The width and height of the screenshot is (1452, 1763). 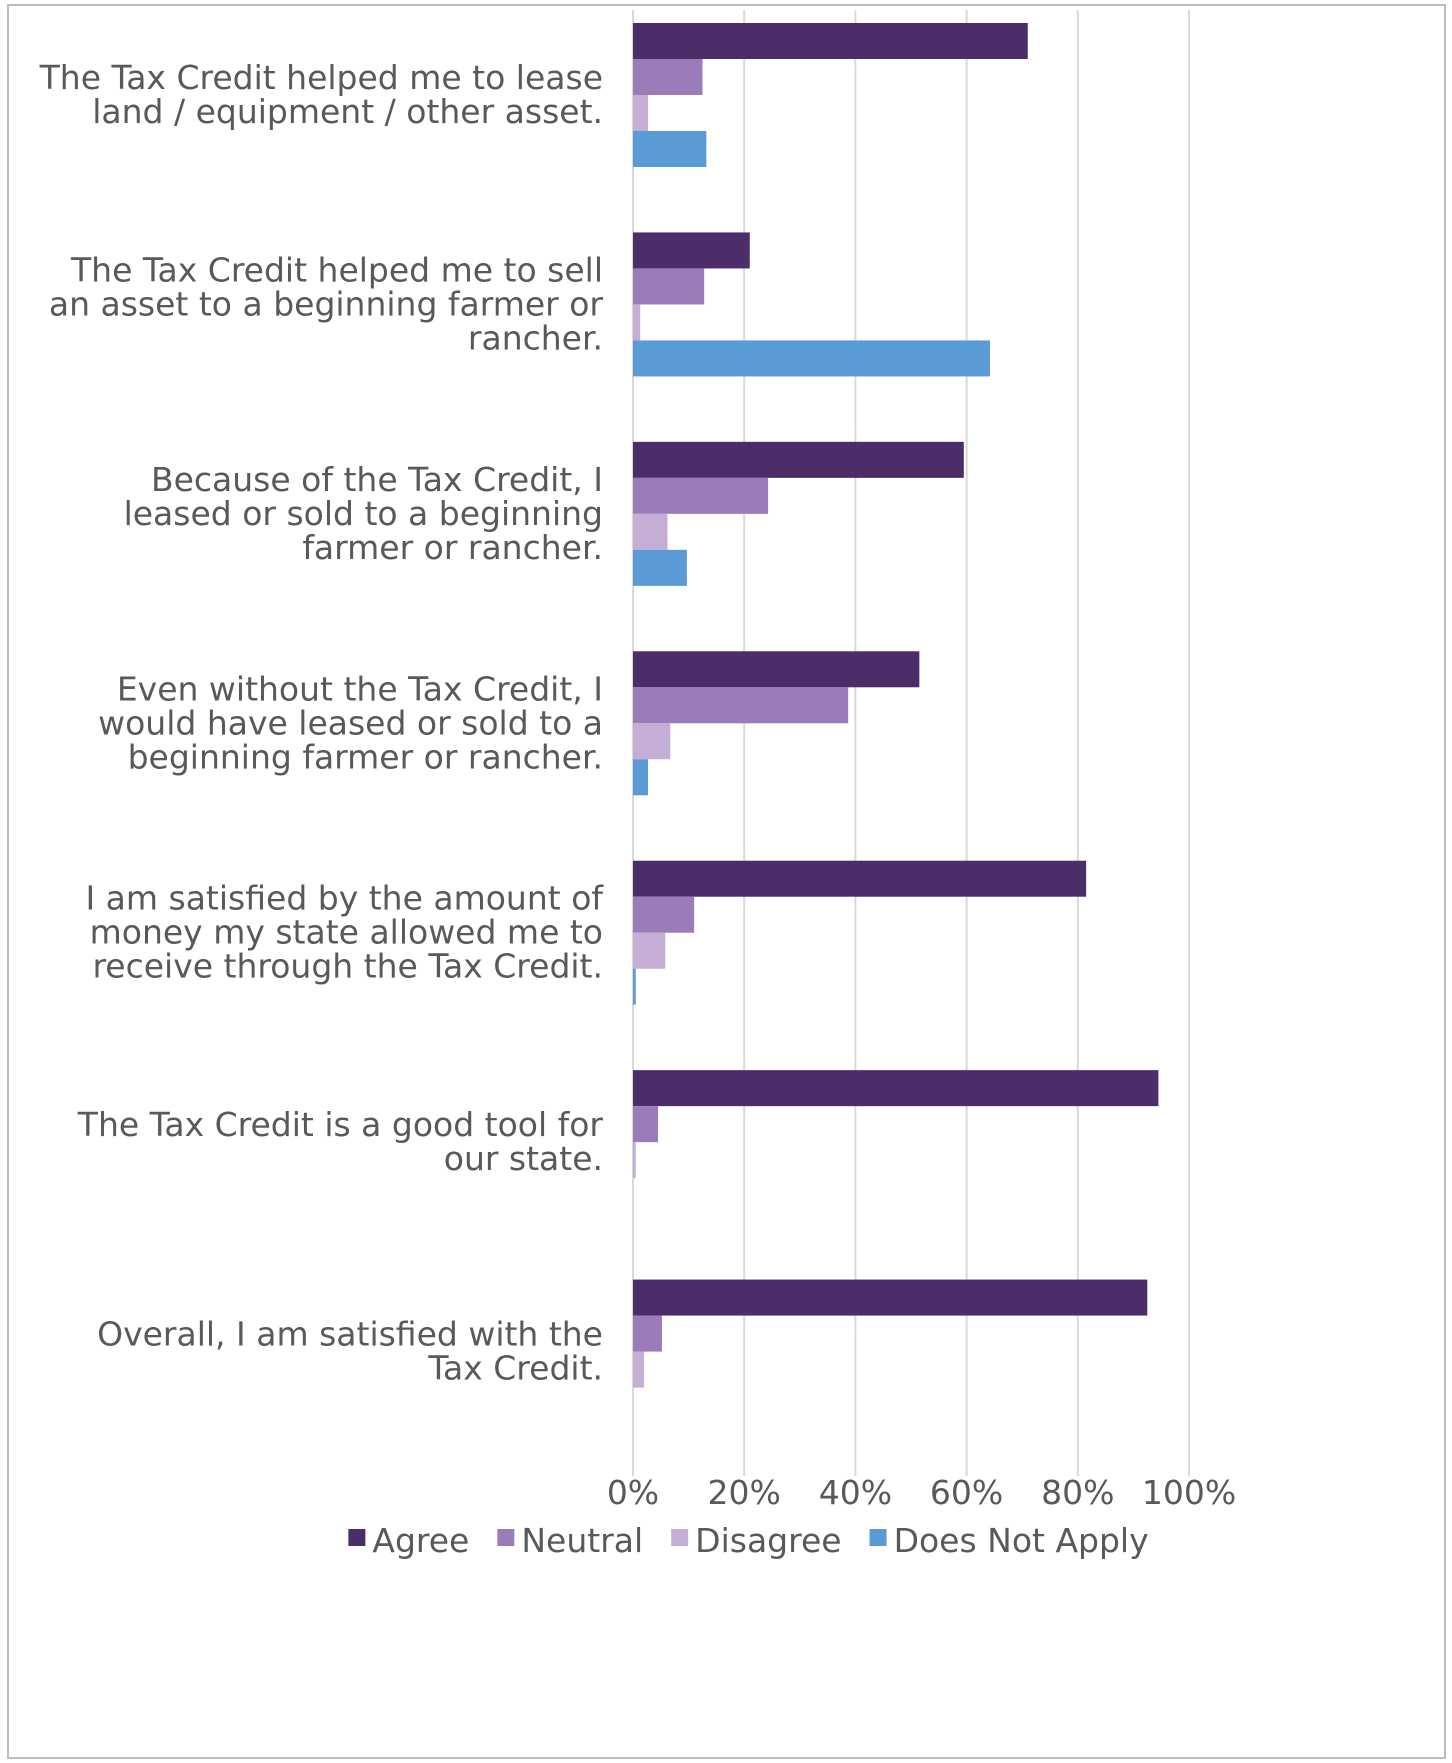 I want to click on category-label: I am satisfied by the amount of, so click(x=344, y=898).